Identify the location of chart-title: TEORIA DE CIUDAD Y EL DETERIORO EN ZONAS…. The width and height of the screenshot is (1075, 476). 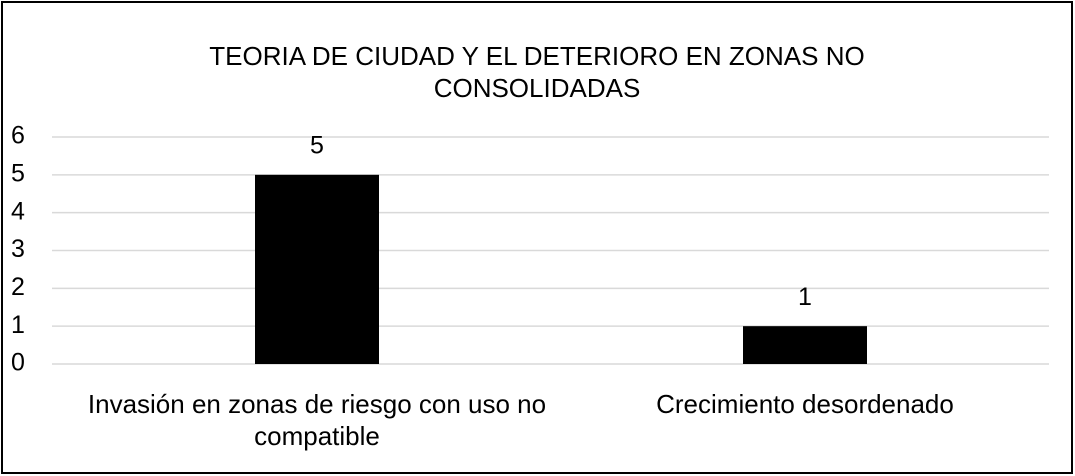
(537, 72).